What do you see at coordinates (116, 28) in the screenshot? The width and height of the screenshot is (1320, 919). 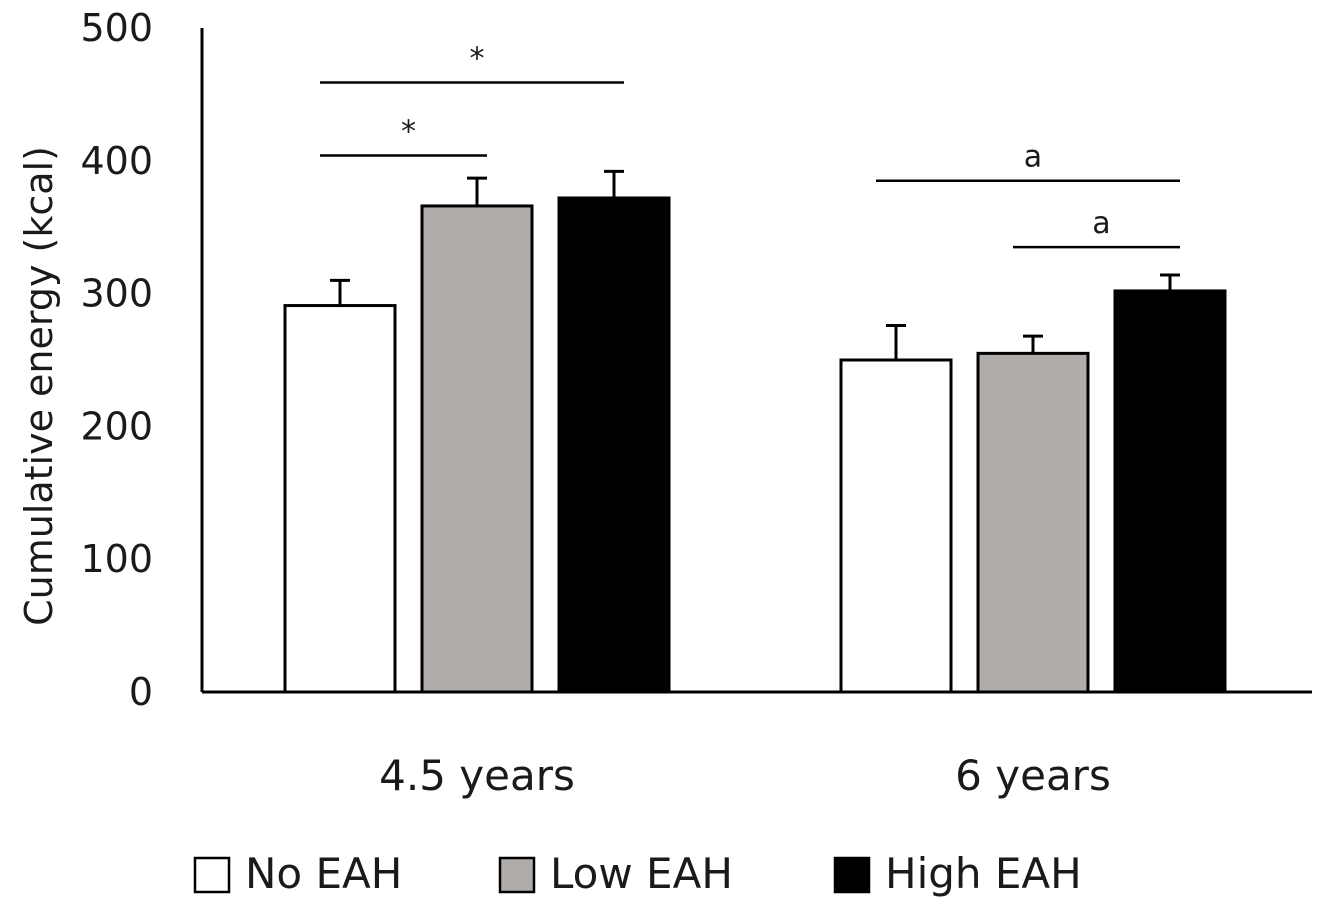 I see `y-tick-label: 500` at bounding box center [116, 28].